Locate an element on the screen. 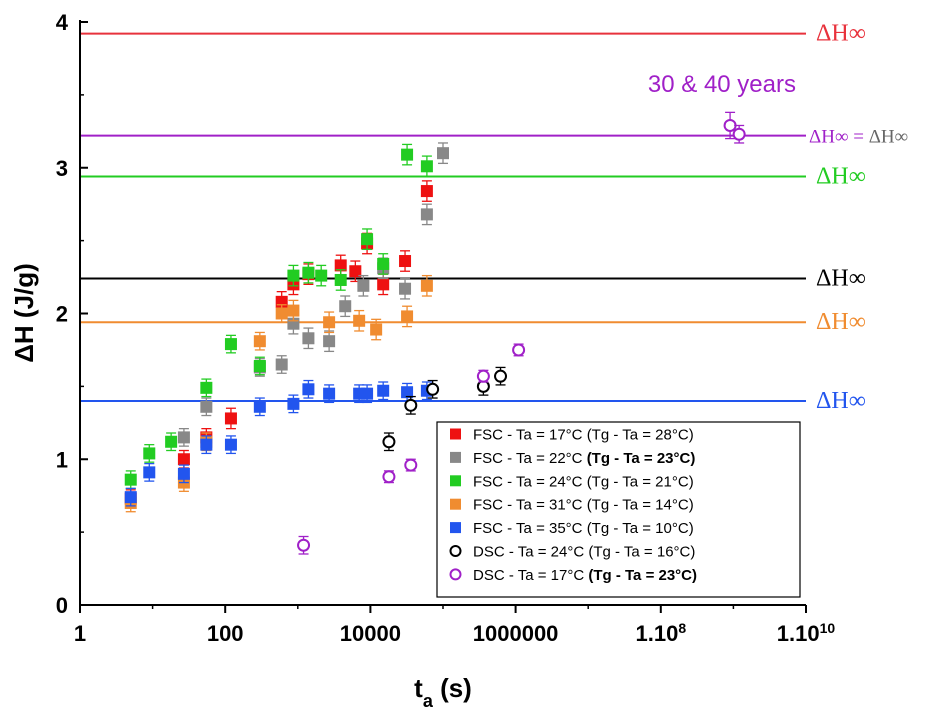 The height and width of the screenshot is (707, 938). reference-line-label-4: ΔH∞ is located at coordinates (841, 322).